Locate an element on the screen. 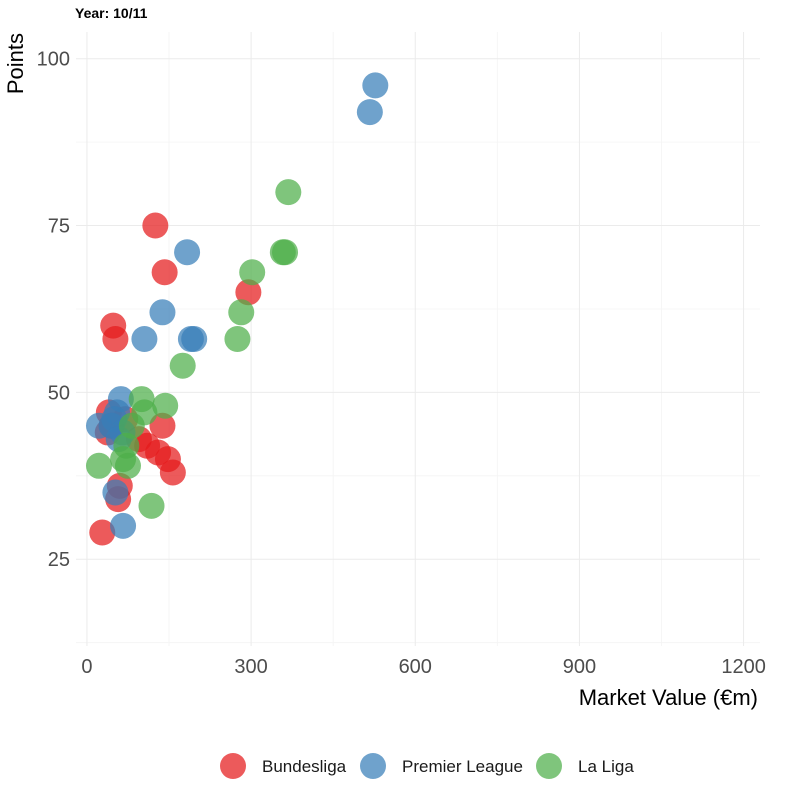  y-tick-label: 50 is located at coordinates (59, 393).